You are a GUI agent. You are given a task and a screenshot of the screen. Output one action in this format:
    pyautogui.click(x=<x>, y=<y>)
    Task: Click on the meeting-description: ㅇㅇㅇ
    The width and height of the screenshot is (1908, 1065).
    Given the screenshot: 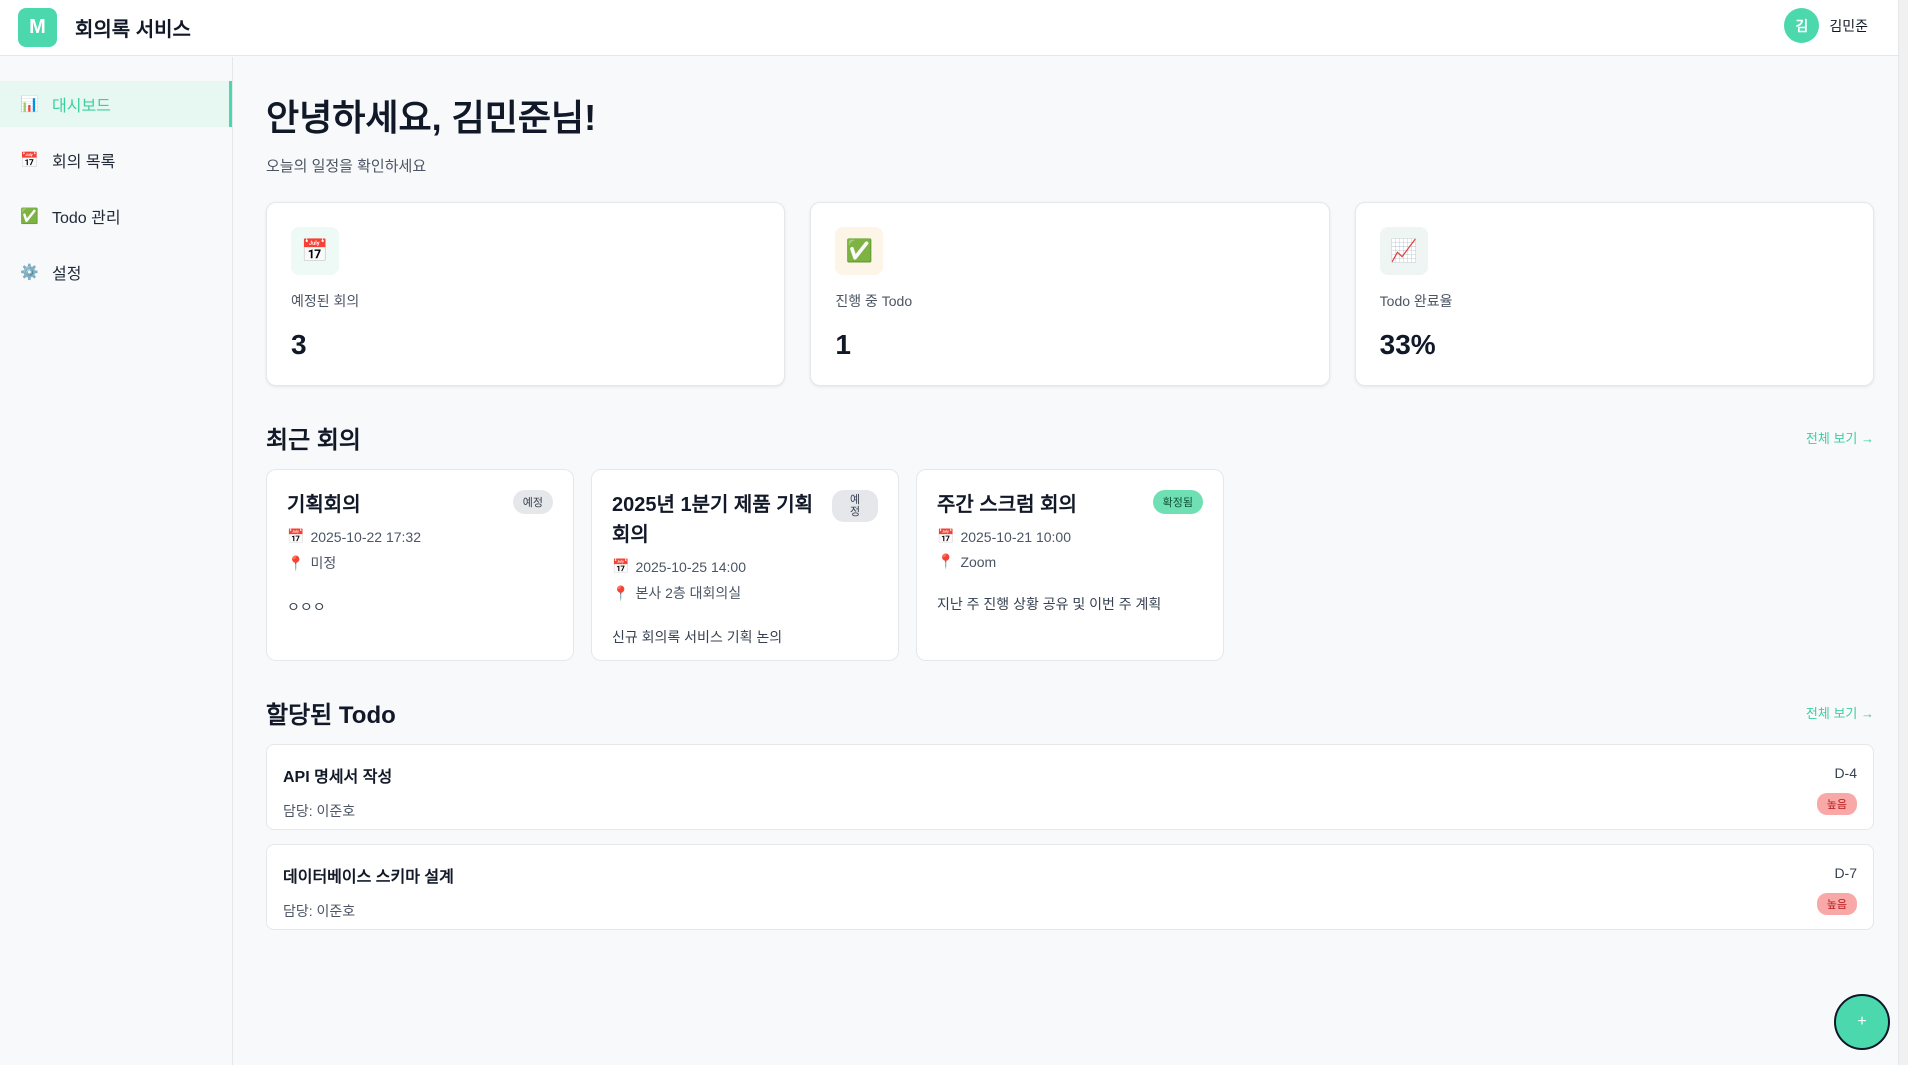 What is the action you would take?
    pyautogui.click(x=306, y=607)
    